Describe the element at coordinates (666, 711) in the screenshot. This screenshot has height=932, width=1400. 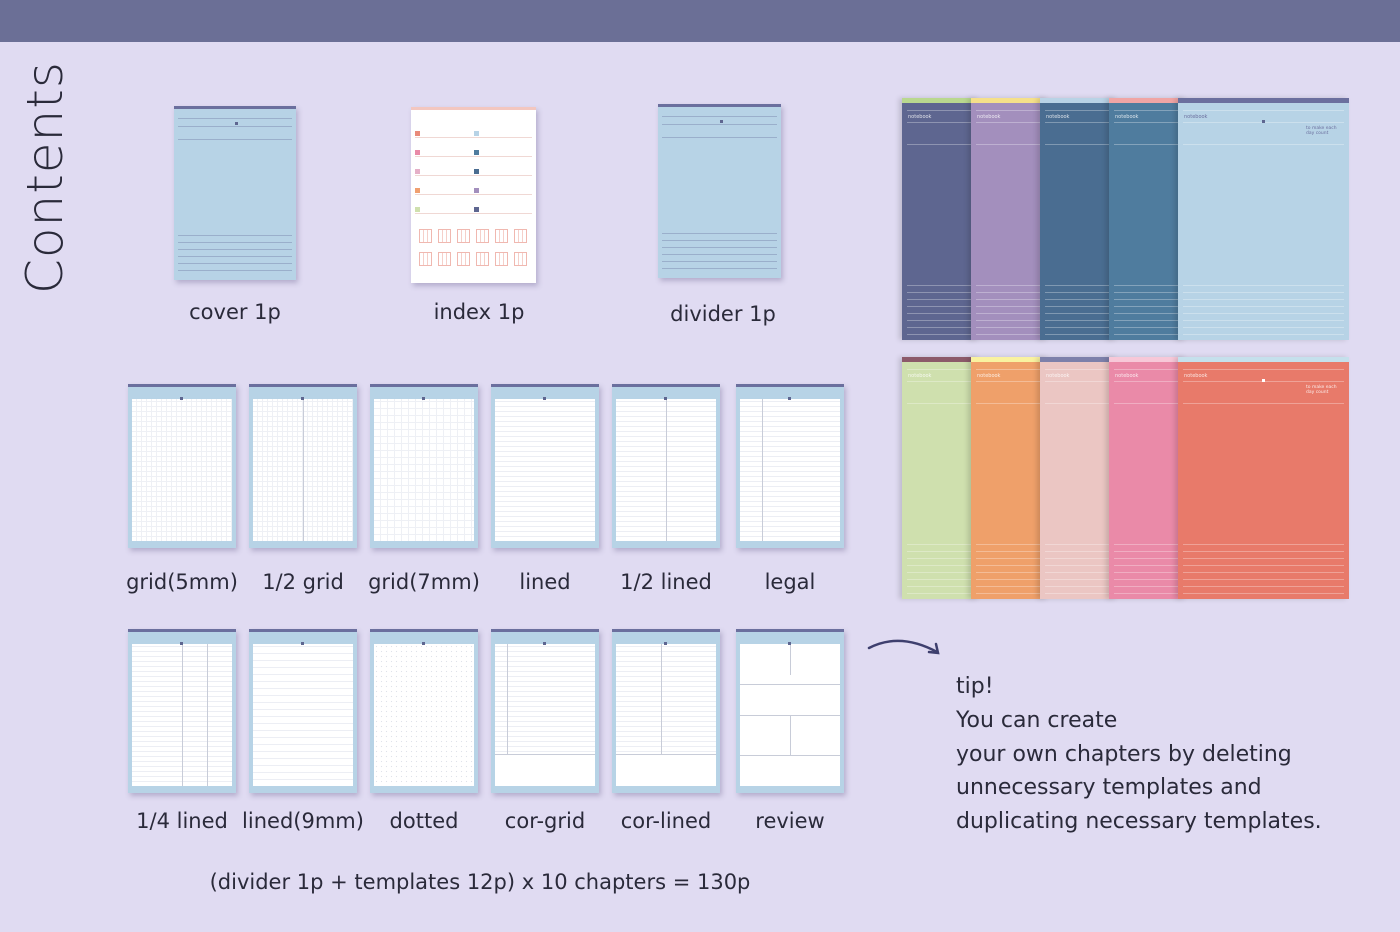
I see `template-corlined` at that location.